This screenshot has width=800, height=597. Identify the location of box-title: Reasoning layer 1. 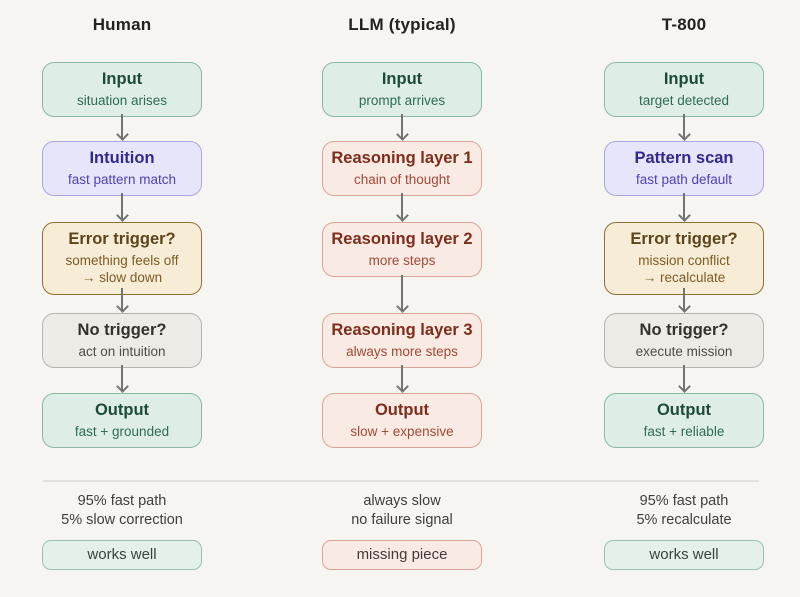
(402, 158).